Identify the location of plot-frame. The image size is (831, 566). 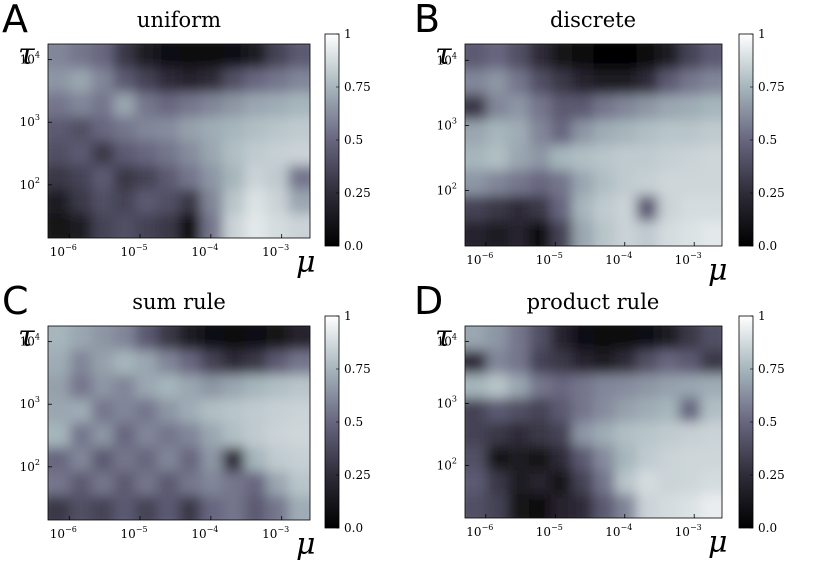
(179, 423).